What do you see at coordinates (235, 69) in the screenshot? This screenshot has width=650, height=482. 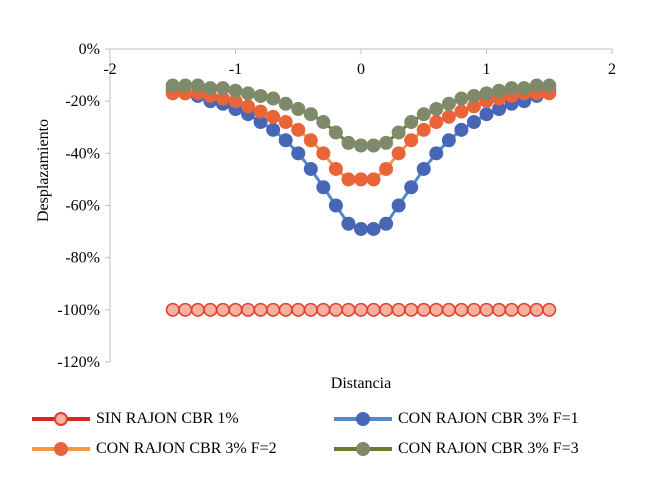 I see `x-tick-label: -1` at bounding box center [235, 69].